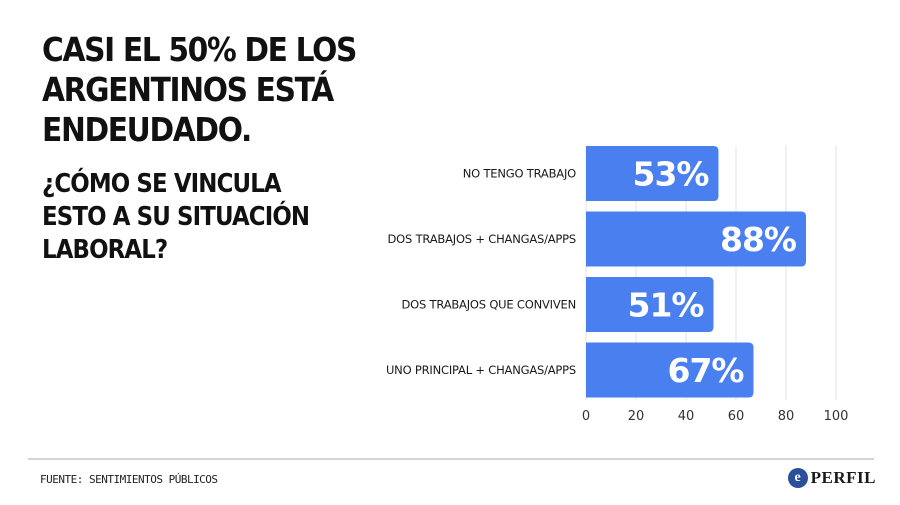 This screenshot has height=505, width=900. What do you see at coordinates (706, 370) in the screenshot?
I see `bar-value-label: 67%` at bounding box center [706, 370].